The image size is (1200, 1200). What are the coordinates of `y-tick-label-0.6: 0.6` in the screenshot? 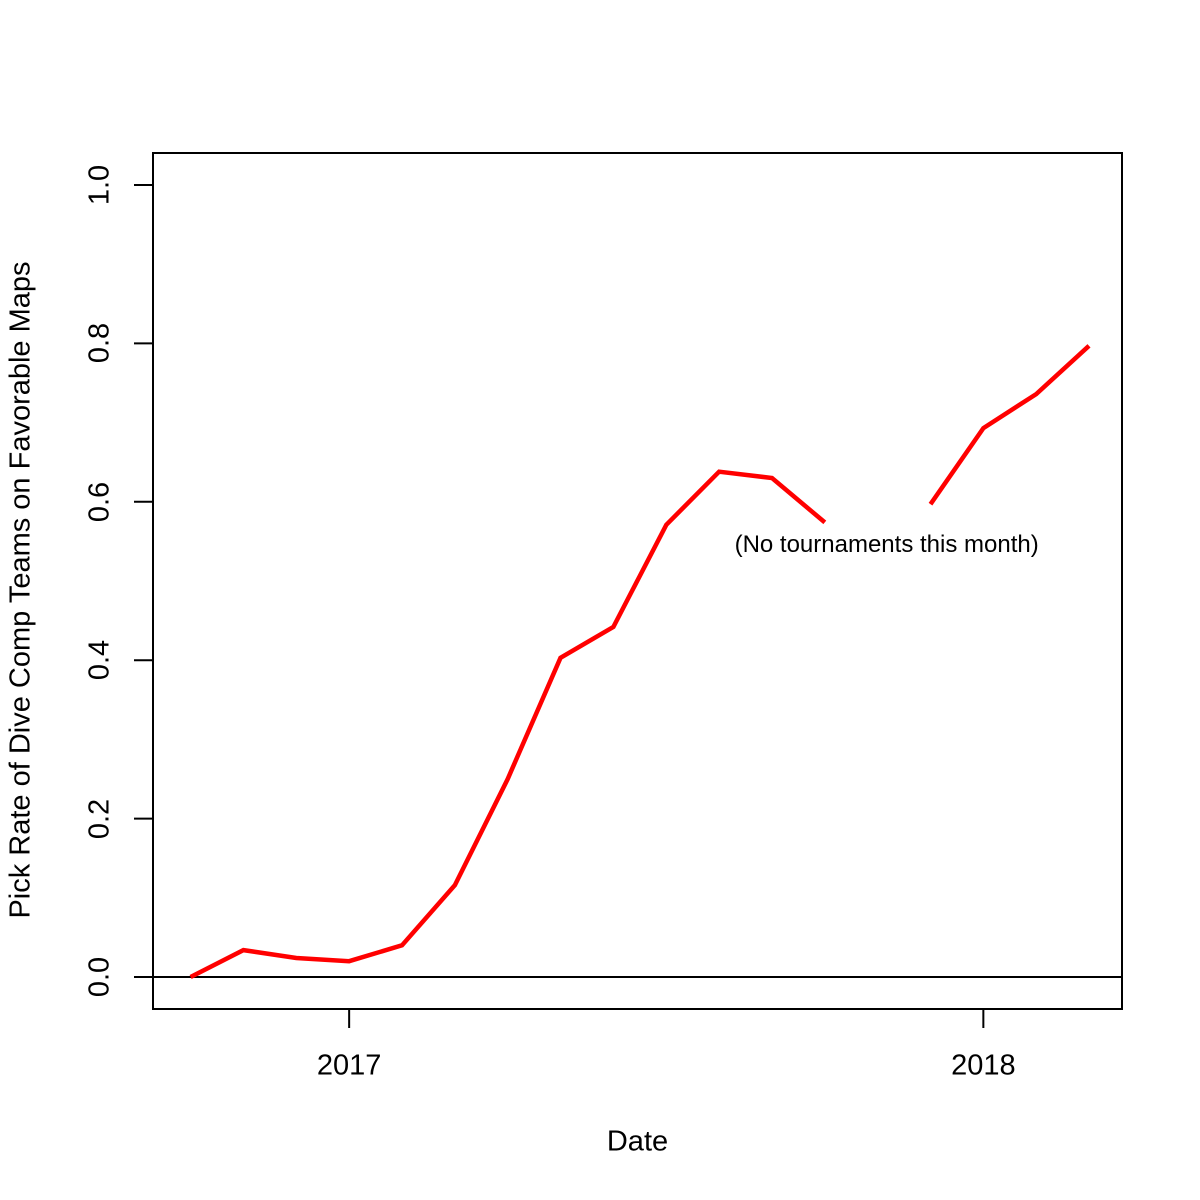 It's located at (99, 501).